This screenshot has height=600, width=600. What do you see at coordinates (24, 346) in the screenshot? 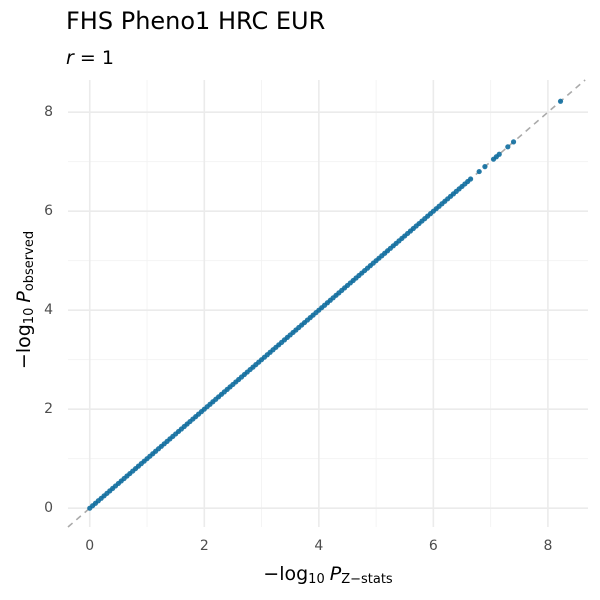
I see `y-label-prefix: −log` at bounding box center [24, 346].